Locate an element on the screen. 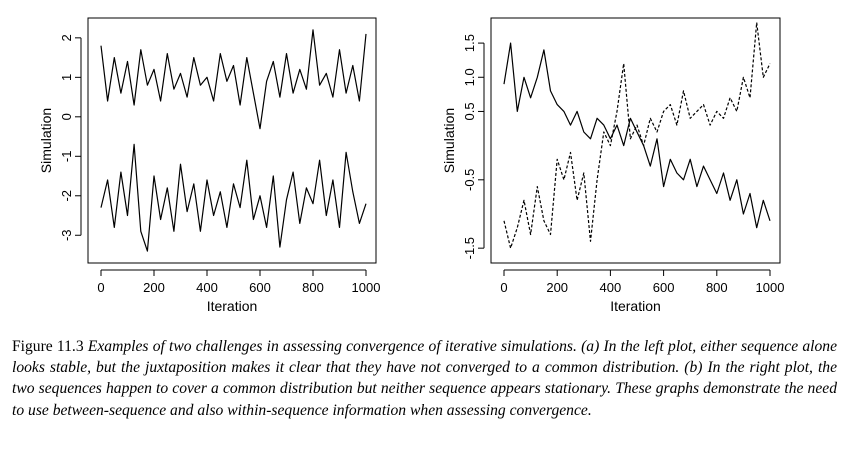 This screenshot has height=461, width=848. y-tick-label: 2 is located at coordinates (66, 37).